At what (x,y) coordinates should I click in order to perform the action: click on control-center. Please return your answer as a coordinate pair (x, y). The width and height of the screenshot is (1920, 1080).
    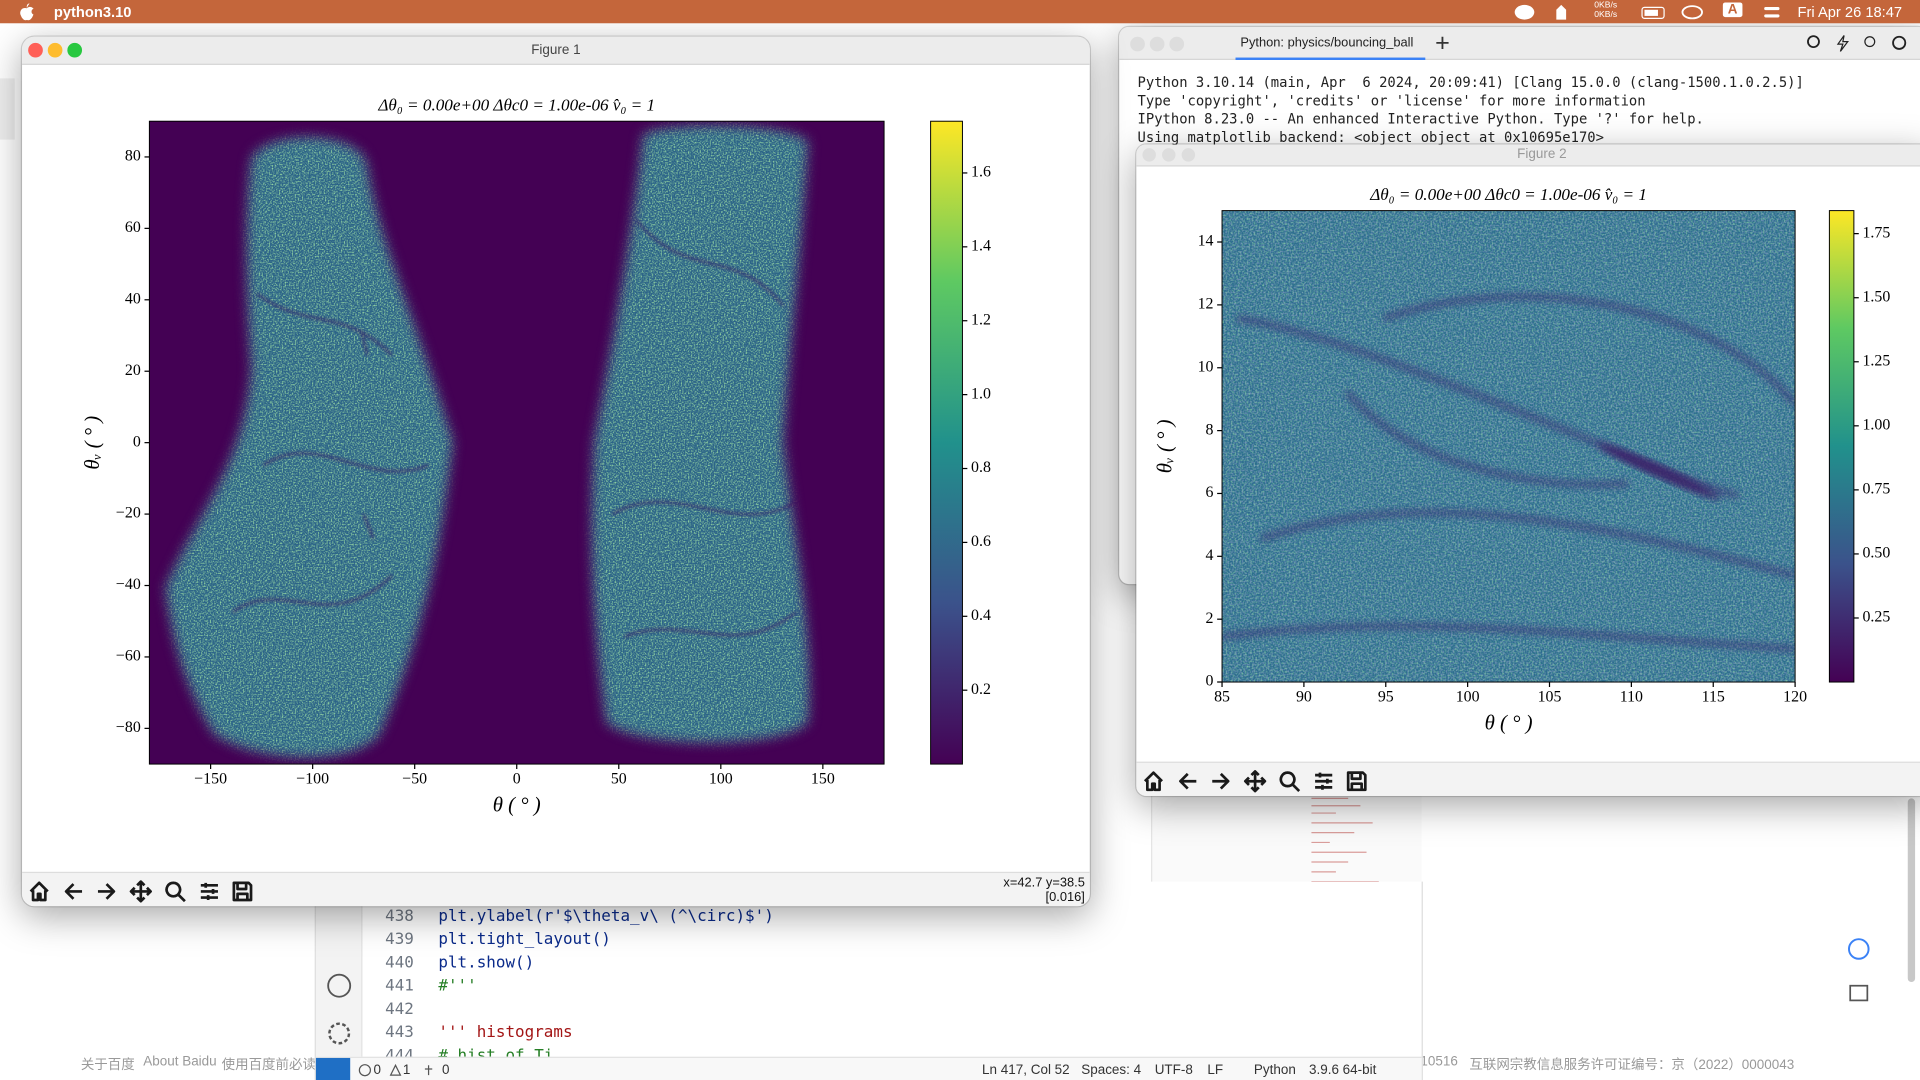
    Looking at the image, I should click on (1771, 12).